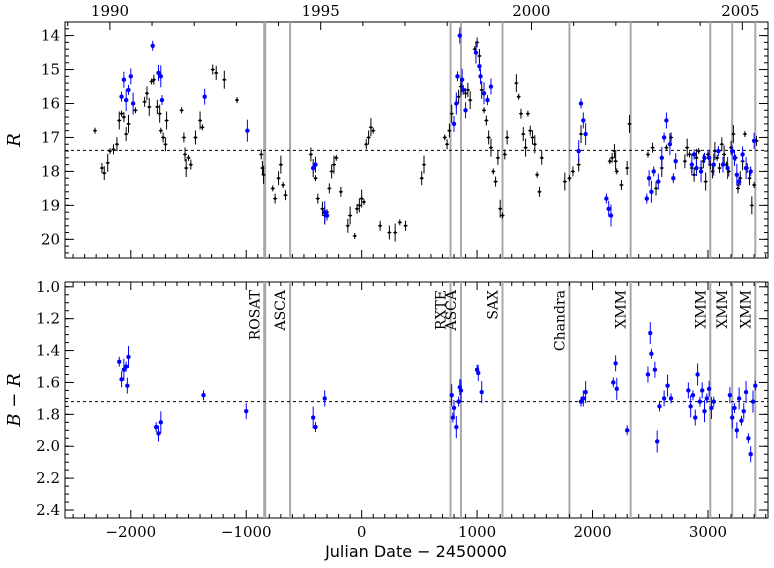 The width and height of the screenshot is (774, 568). What do you see at coordinates (48, 319) in the screenshot?
I see `y-tick-label: 1.2` at bounding box center [48, 319].